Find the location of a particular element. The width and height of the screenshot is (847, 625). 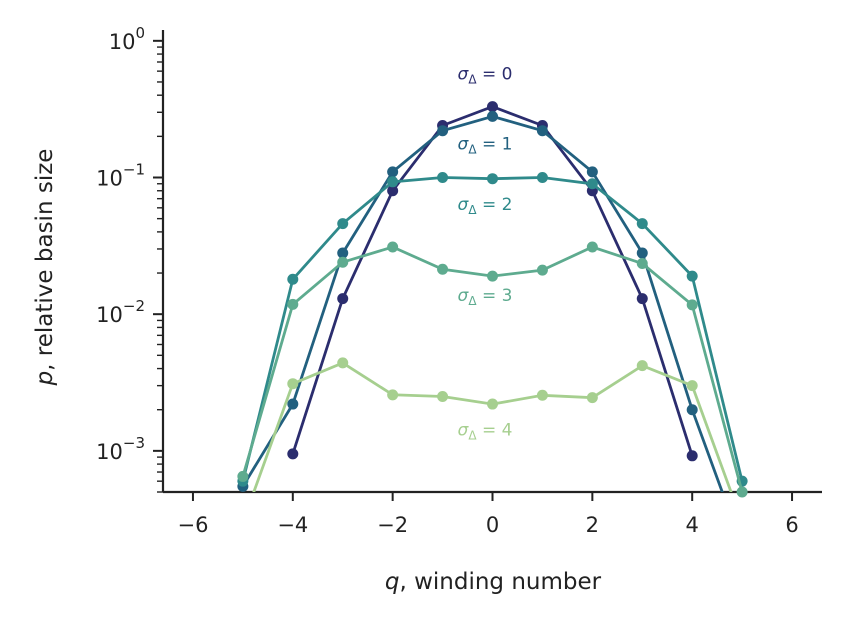

series-labels: σΔ = 0 σΔ = 1 σΔ = 2 σΔ = 3 σΔ = 4 is located at coordinates (485, 254).